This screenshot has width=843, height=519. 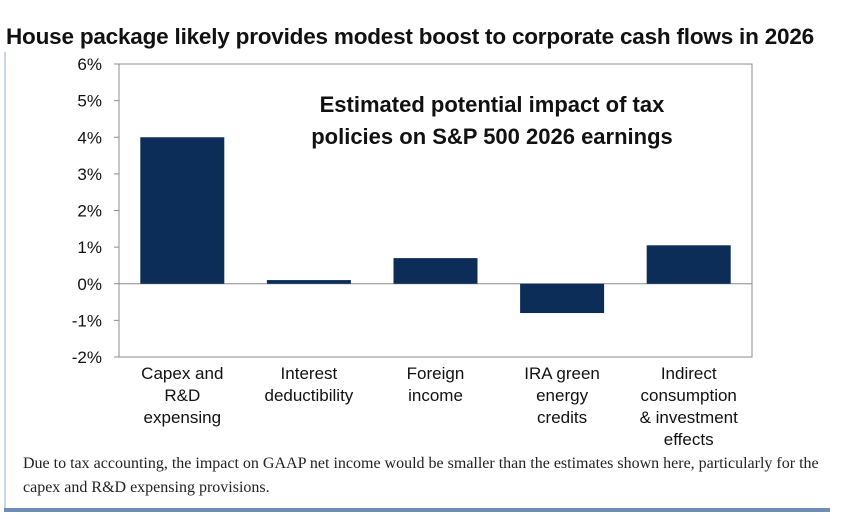 I want to click on y-tick-label: 2%, so click(x=89, y=211).